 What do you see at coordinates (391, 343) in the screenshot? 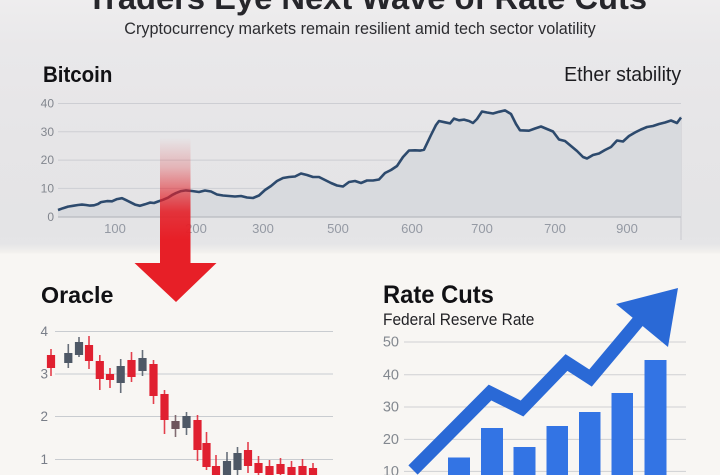
I see `svg-text: 50` at bounding box center [391, 343].